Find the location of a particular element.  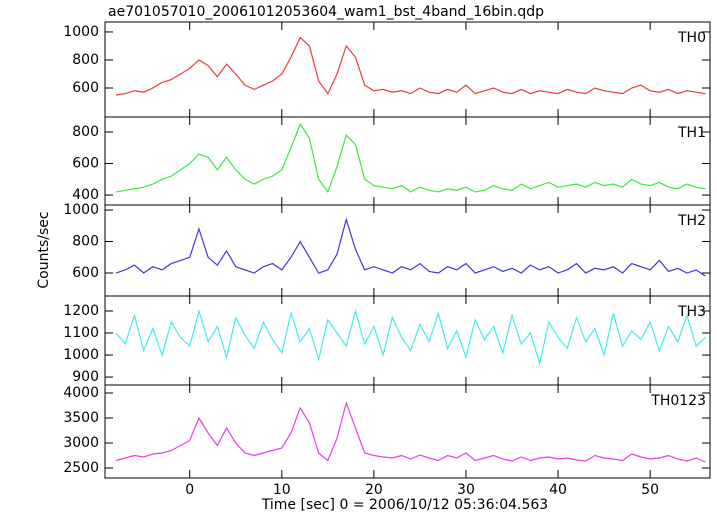

y-axis-label: Counts/sec is located at coordinates (44, 249).